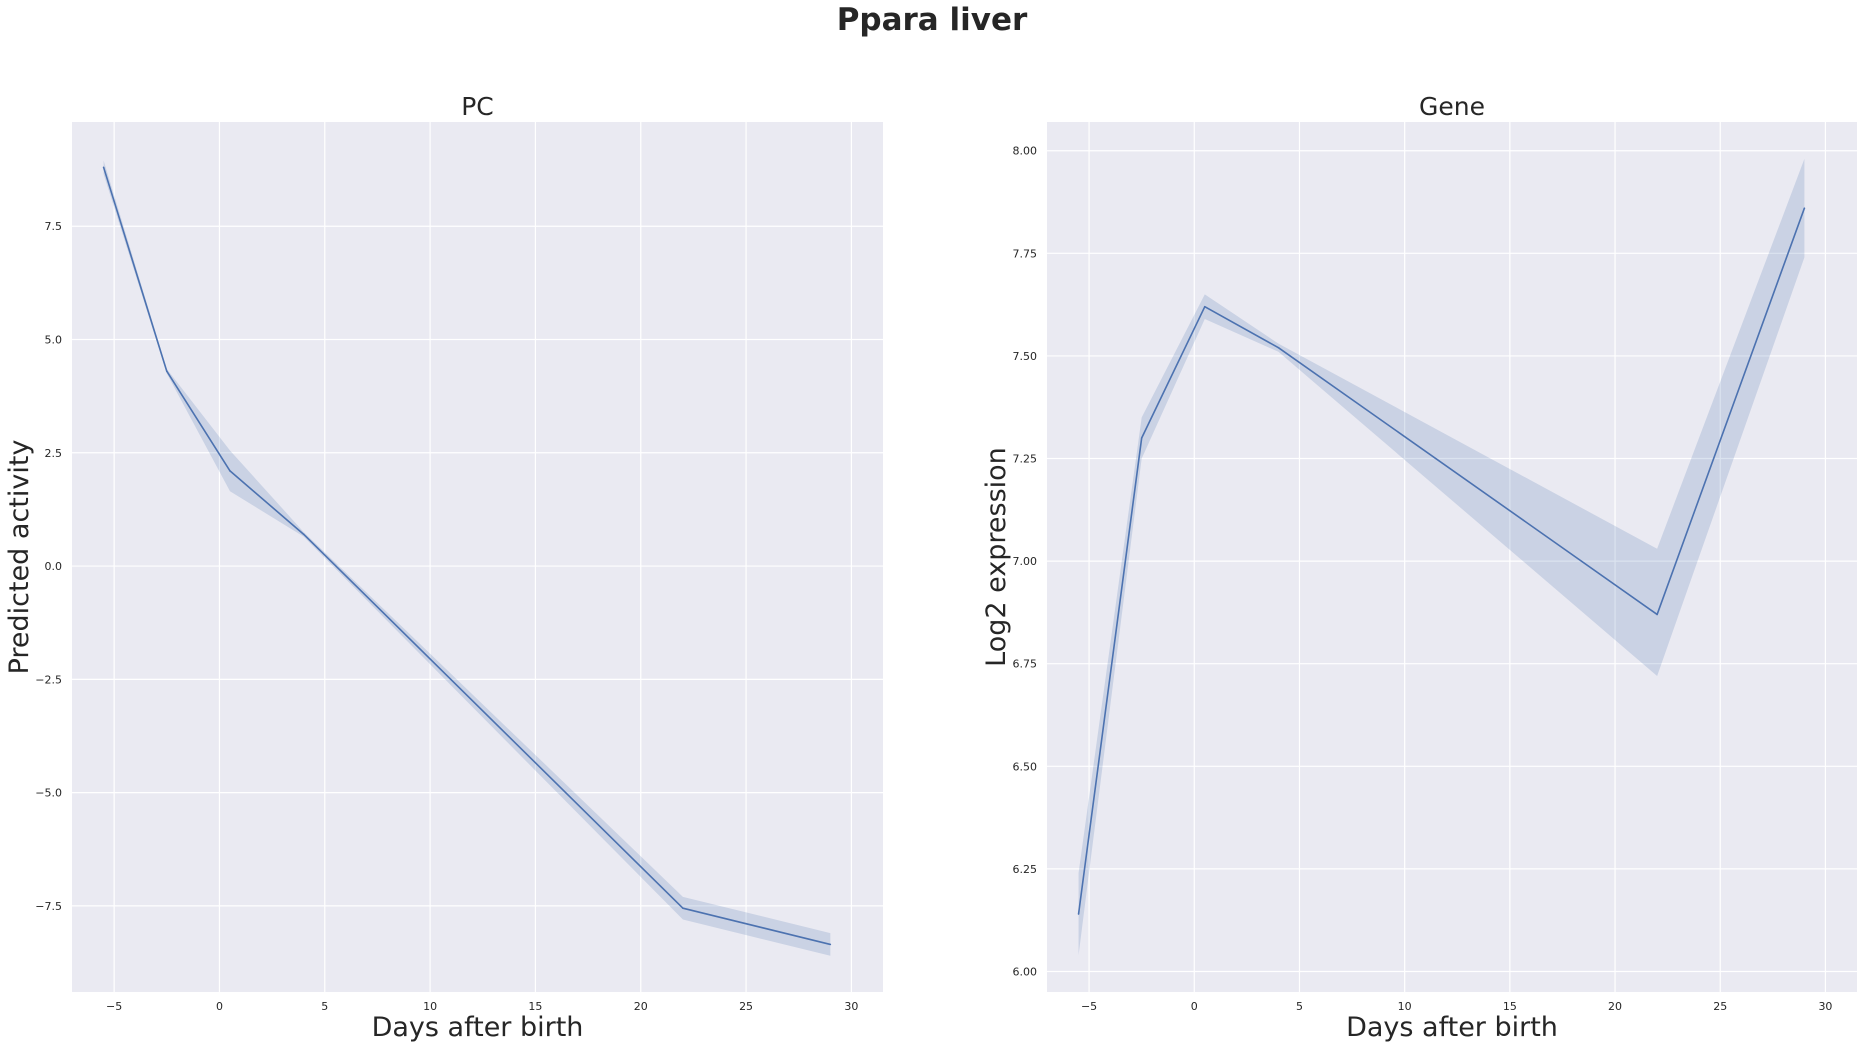 The width and height of the screenshot is (1864, 1046). Describe the element at coordinates (1025, 869) in the screenshot. I see `y-tick-label: 6.25` at that location.